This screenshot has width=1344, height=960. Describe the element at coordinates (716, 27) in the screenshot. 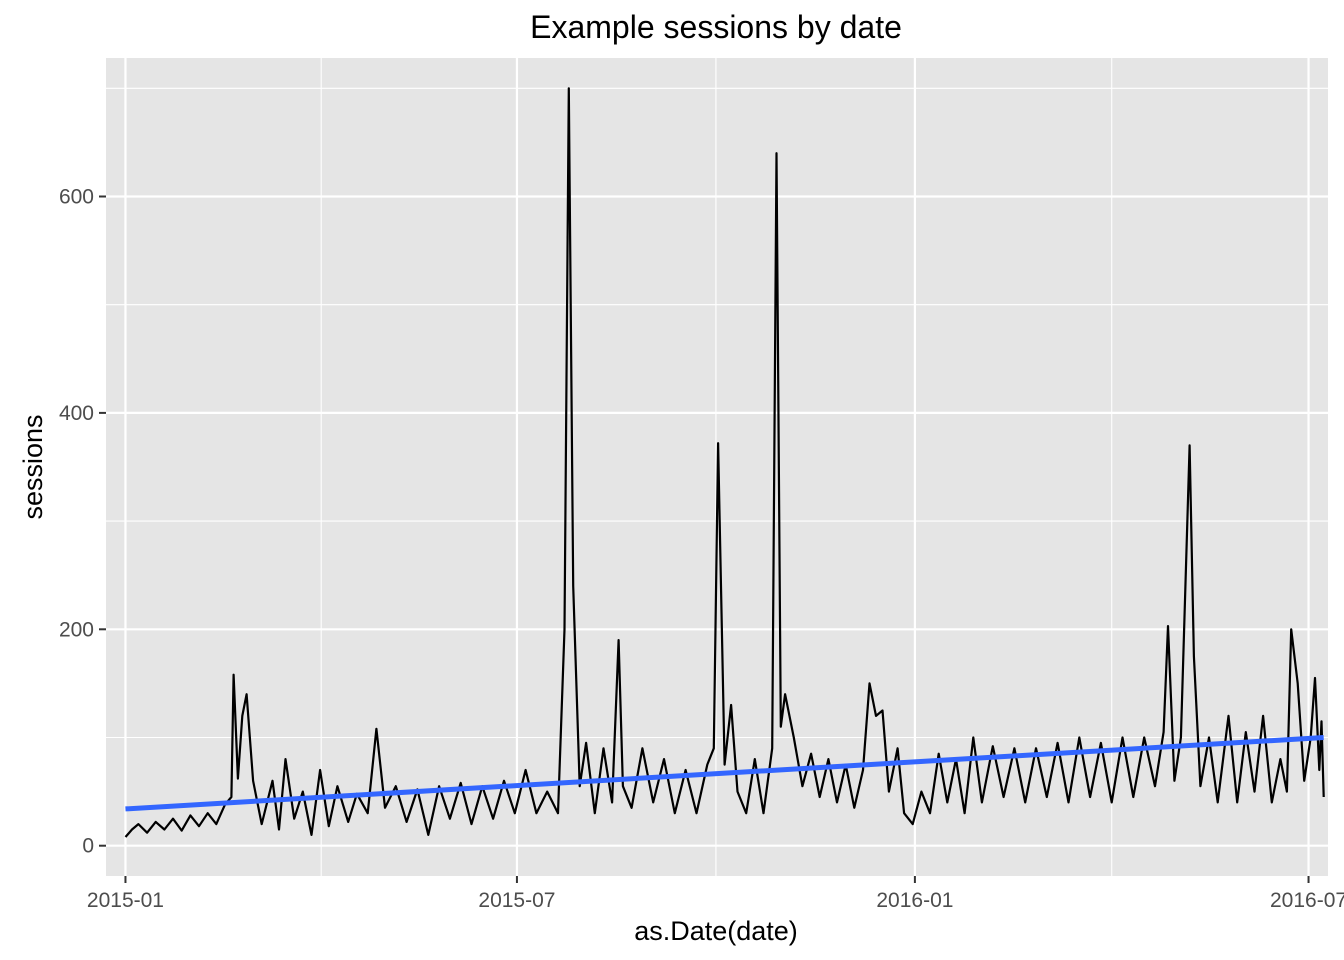

I see `chart-title: Example sessions by date` at that location.